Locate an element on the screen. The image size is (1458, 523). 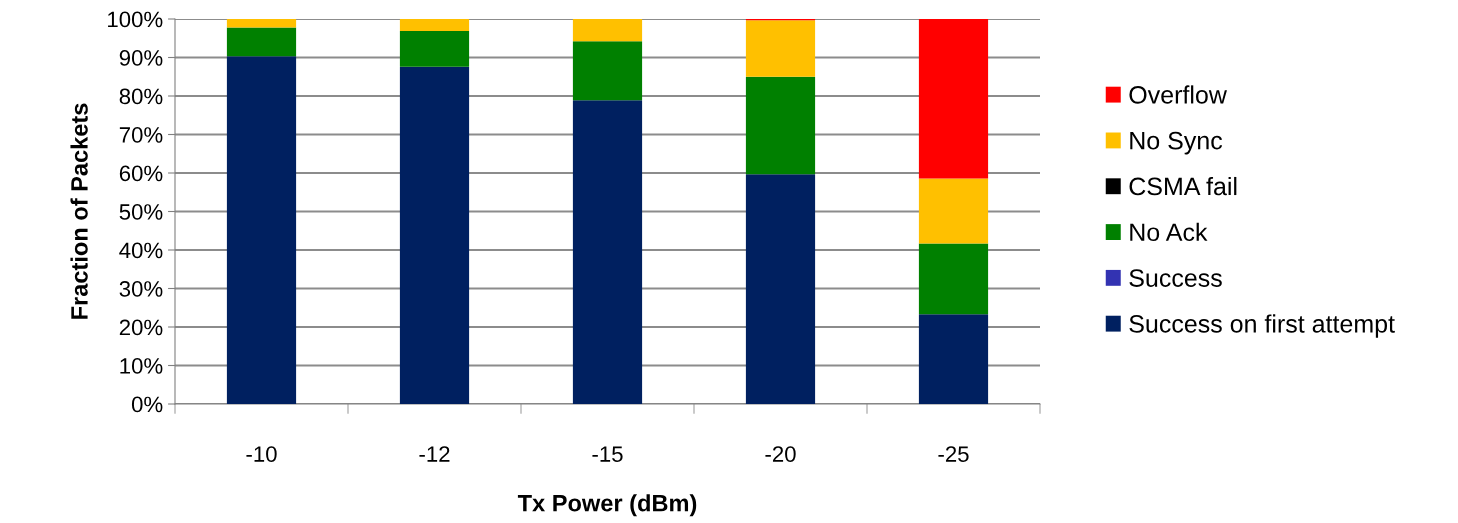
legend-label: No Sync is located at coordinates (1176, 143).